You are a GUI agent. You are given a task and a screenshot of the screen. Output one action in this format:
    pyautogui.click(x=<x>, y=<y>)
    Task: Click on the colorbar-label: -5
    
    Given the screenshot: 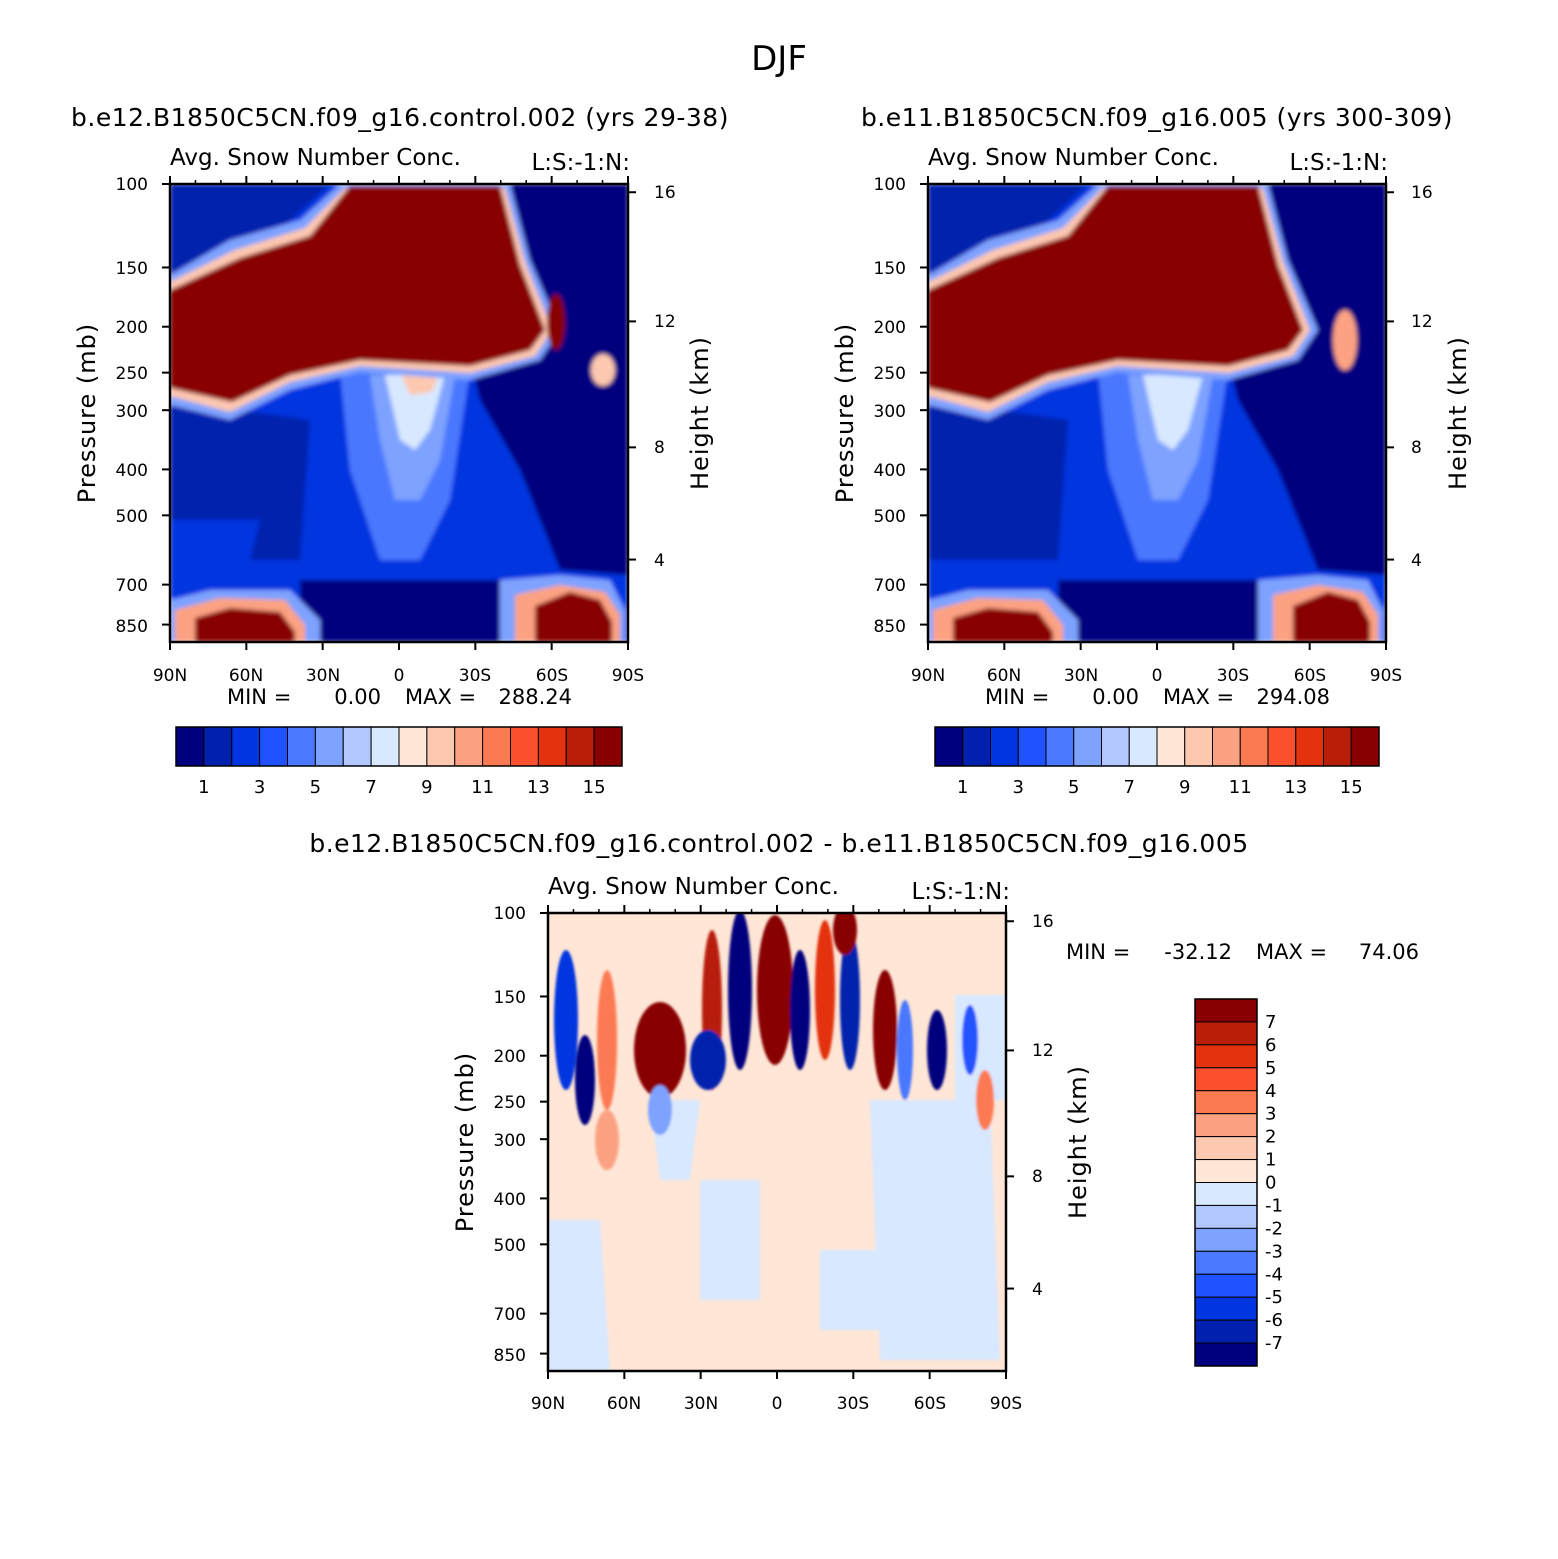 What is the action you would take?
    pyautogui.click(x=1274, y=1297)
    